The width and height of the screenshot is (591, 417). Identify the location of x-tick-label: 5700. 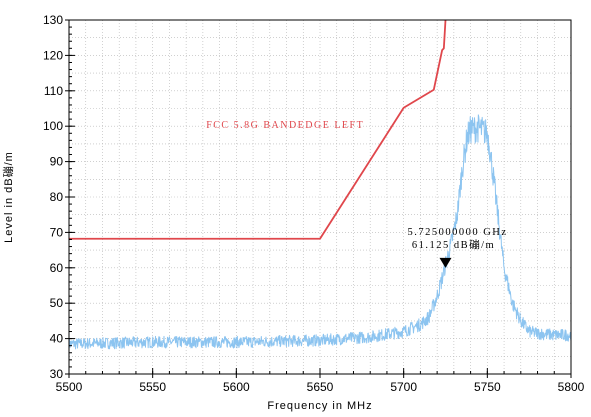
(403, 387).